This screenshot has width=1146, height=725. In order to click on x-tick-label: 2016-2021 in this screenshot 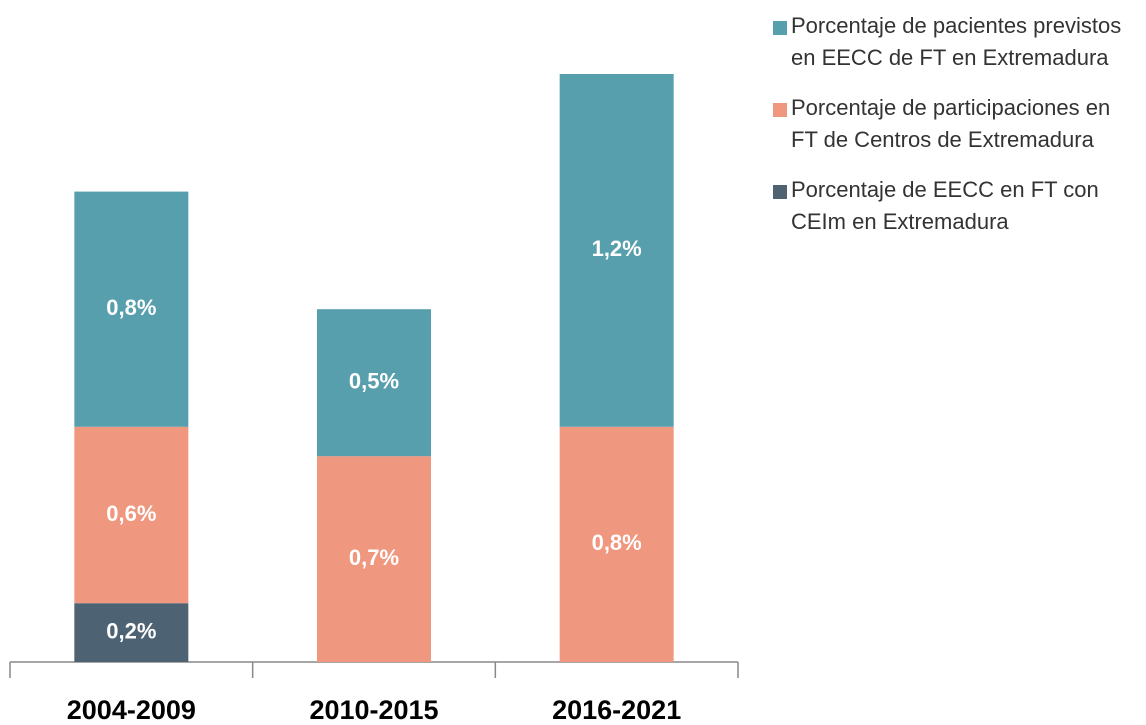, I will do `click(616, 710)`.